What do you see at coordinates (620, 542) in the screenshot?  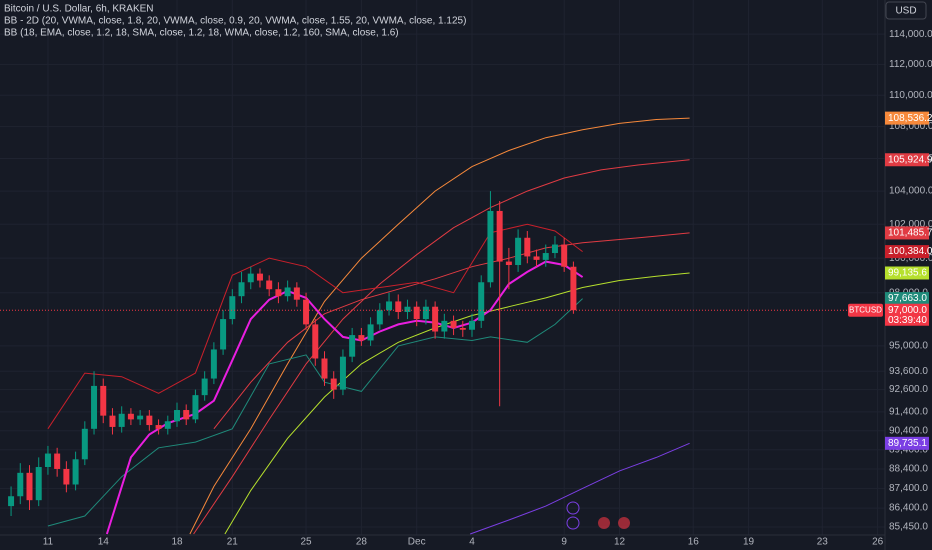 I see `x-tick-label: 12` at bounding box center [620, 542].